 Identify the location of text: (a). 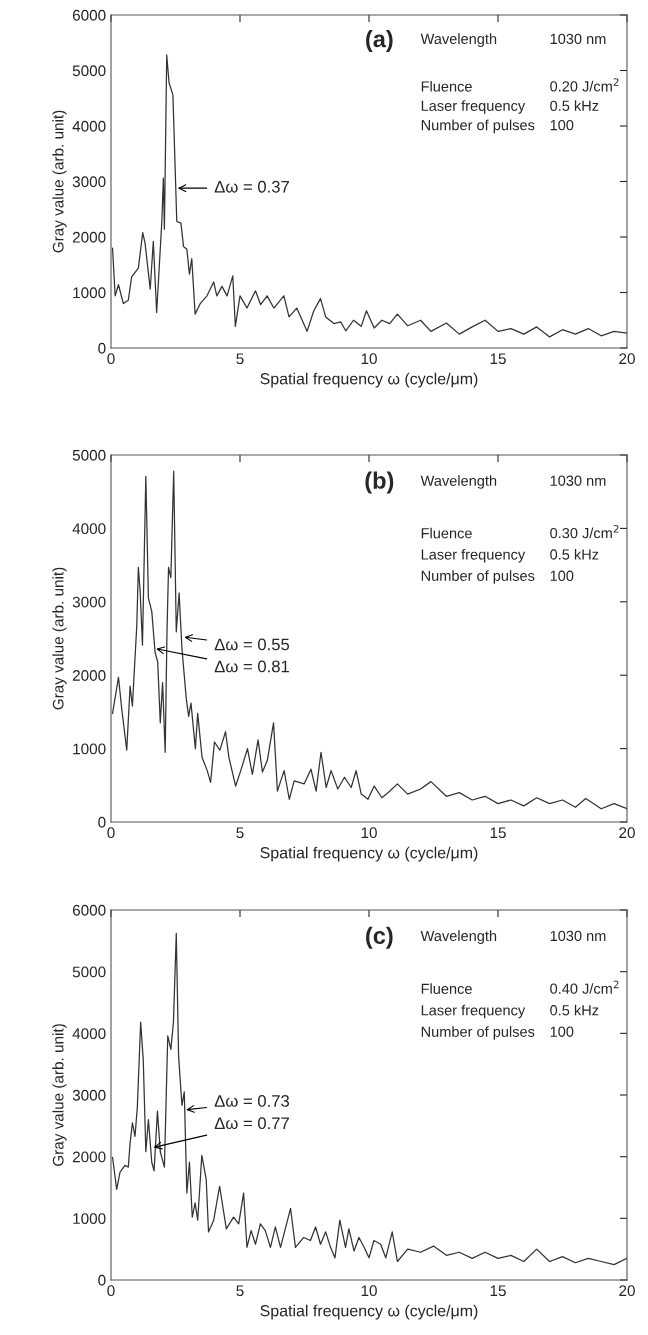
(379, 40).